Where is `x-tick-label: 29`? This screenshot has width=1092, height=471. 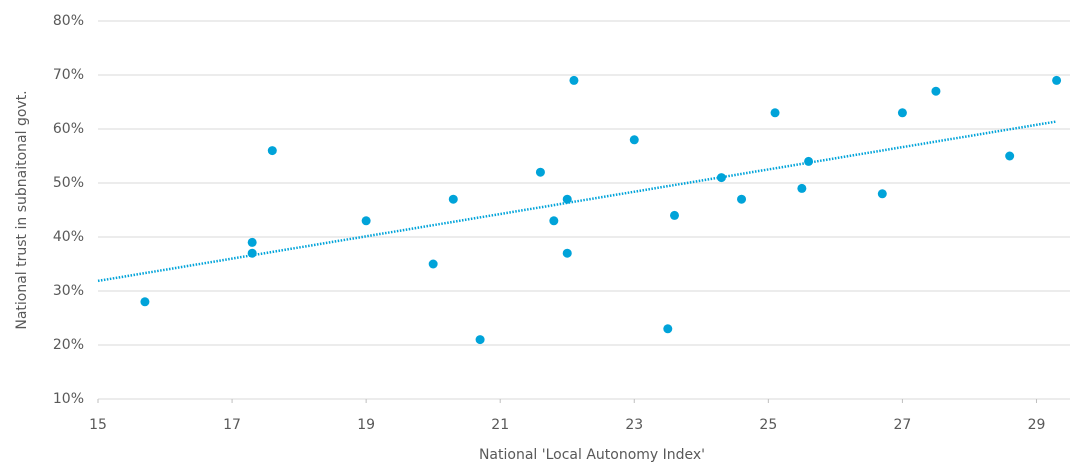 x-tick-label: 29 is located at coordinates (1037, 425).